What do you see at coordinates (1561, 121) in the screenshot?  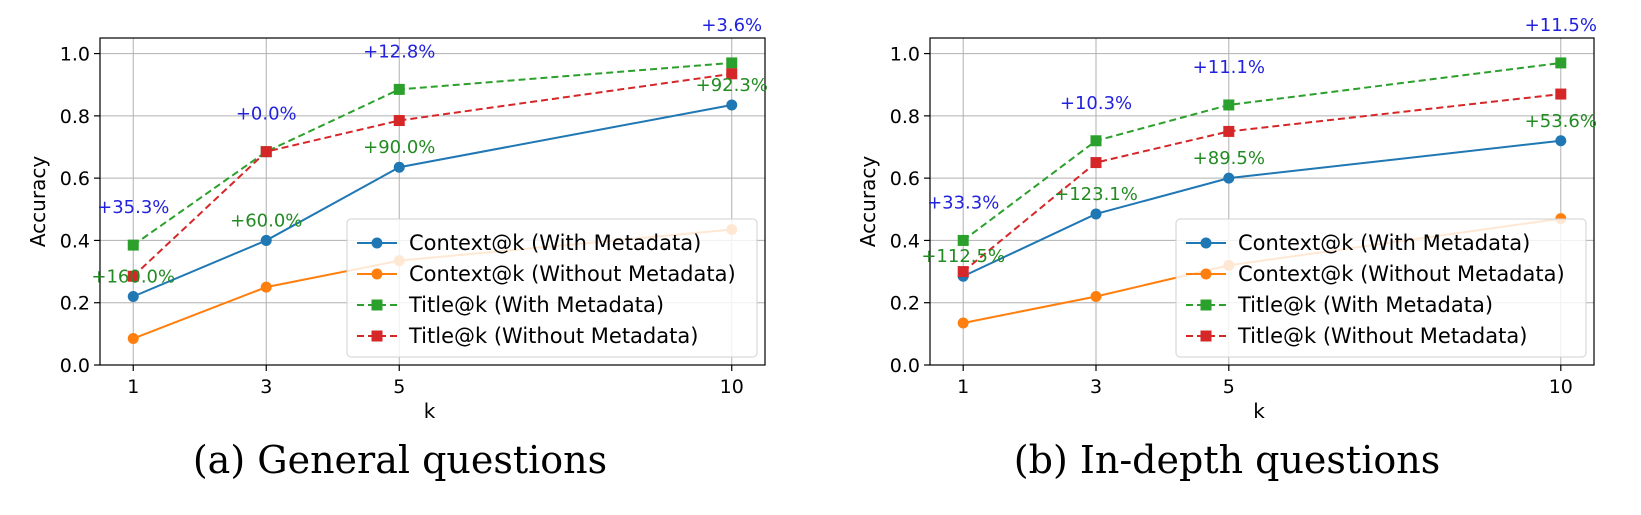 I see `annotation-context-gain: +53.6%` at bounding box center [1561, 121].